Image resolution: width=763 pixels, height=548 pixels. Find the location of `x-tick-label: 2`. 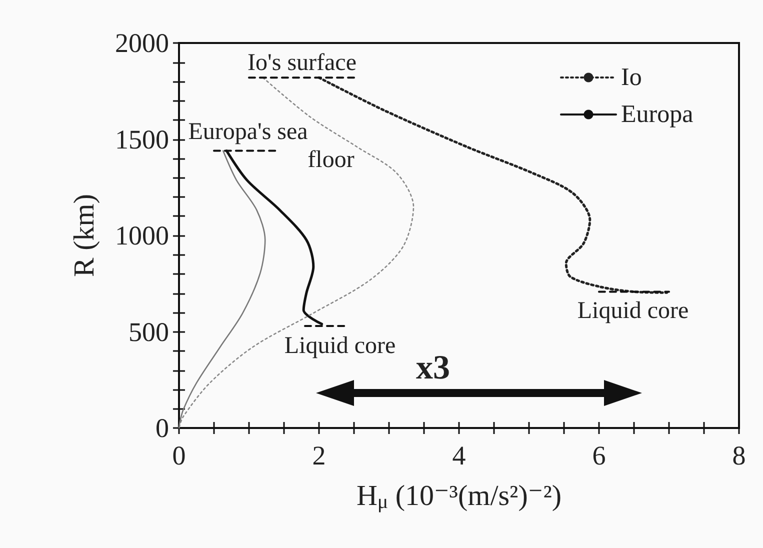

x-tick-label: 2 is located at coordinates (319, 455).